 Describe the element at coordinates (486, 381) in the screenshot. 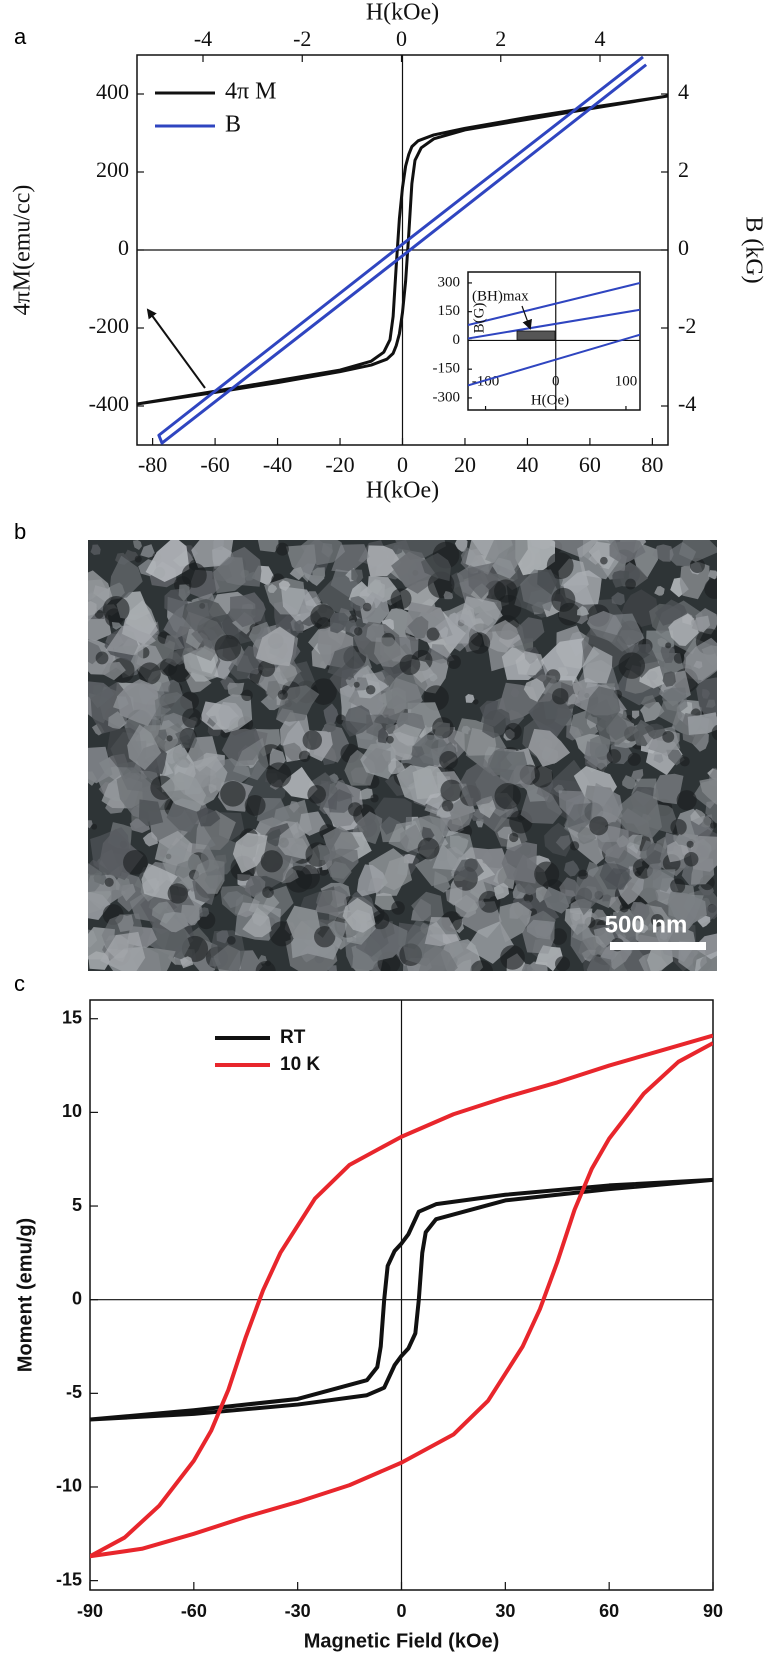

I see `x-tick-label: -100` at that location.